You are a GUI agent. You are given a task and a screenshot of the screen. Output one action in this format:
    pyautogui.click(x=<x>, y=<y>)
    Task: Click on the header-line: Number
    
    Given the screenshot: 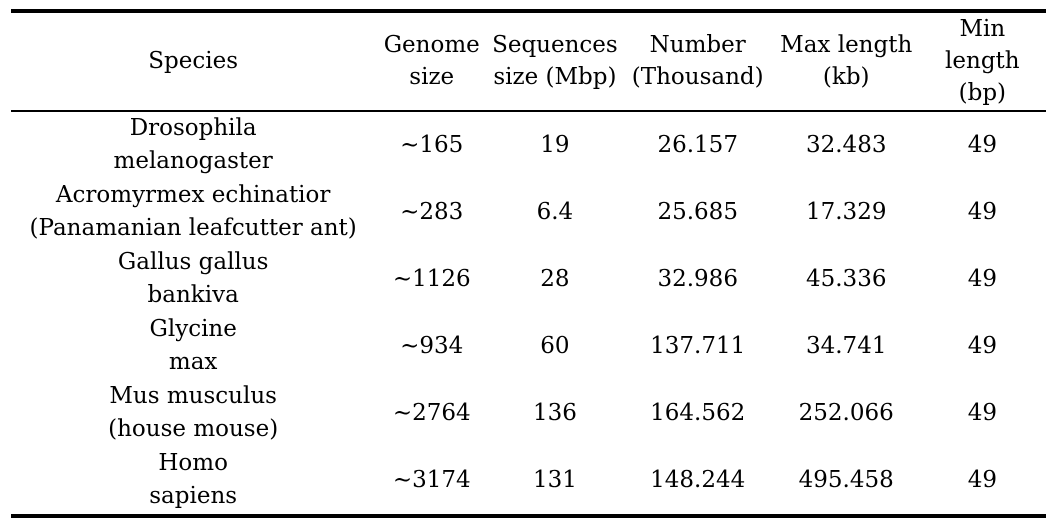 What is the action you would take?
    pyautogui.click(x=697, y=45)
    